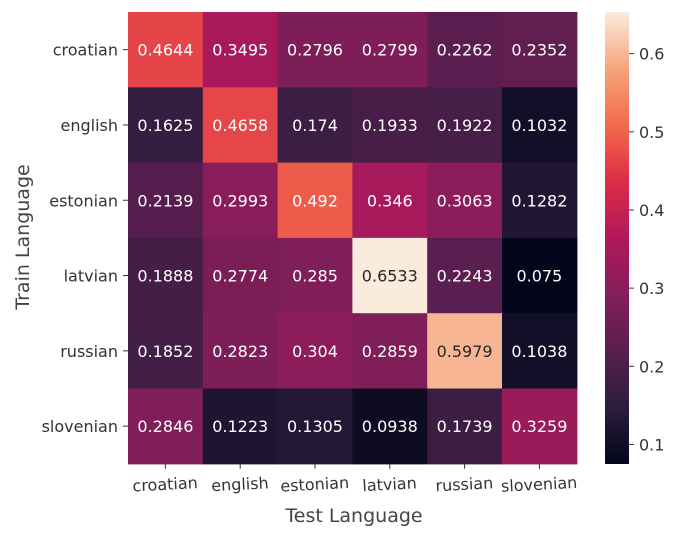 This screenshot has width=677, height=537. Describe the element at coordinates (646, 249) in the screenshot. I see `colorbar-ticks: 0.1 0.2 0.3 0.4 0.5 0.6` at that location.